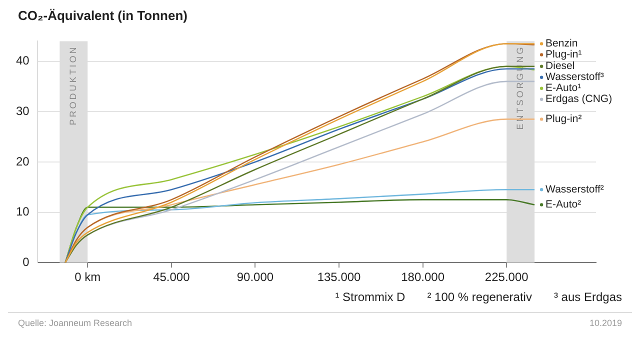  Describe the element at coordinates (575, 190) in the screenshot. I see `legend-label: Wasserstoff²` at that location.